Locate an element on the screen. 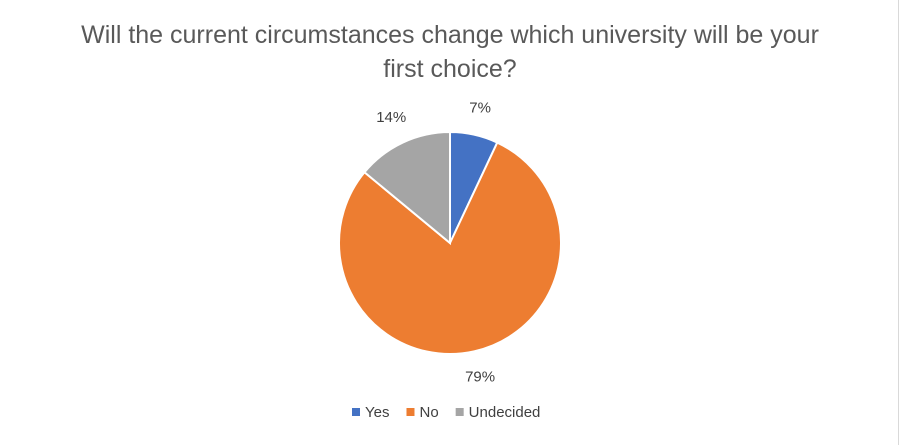 This screenshot has height=445, width=899. legend-label: Yes is located at coordinates (377, 412).